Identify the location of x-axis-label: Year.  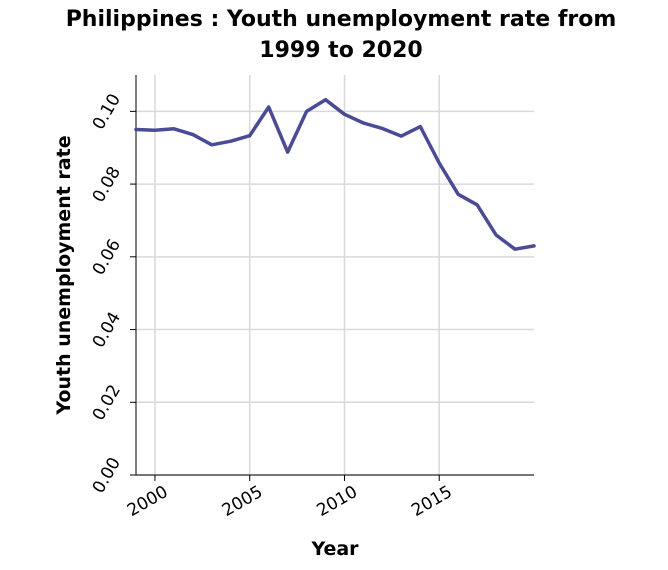
(334, 549).